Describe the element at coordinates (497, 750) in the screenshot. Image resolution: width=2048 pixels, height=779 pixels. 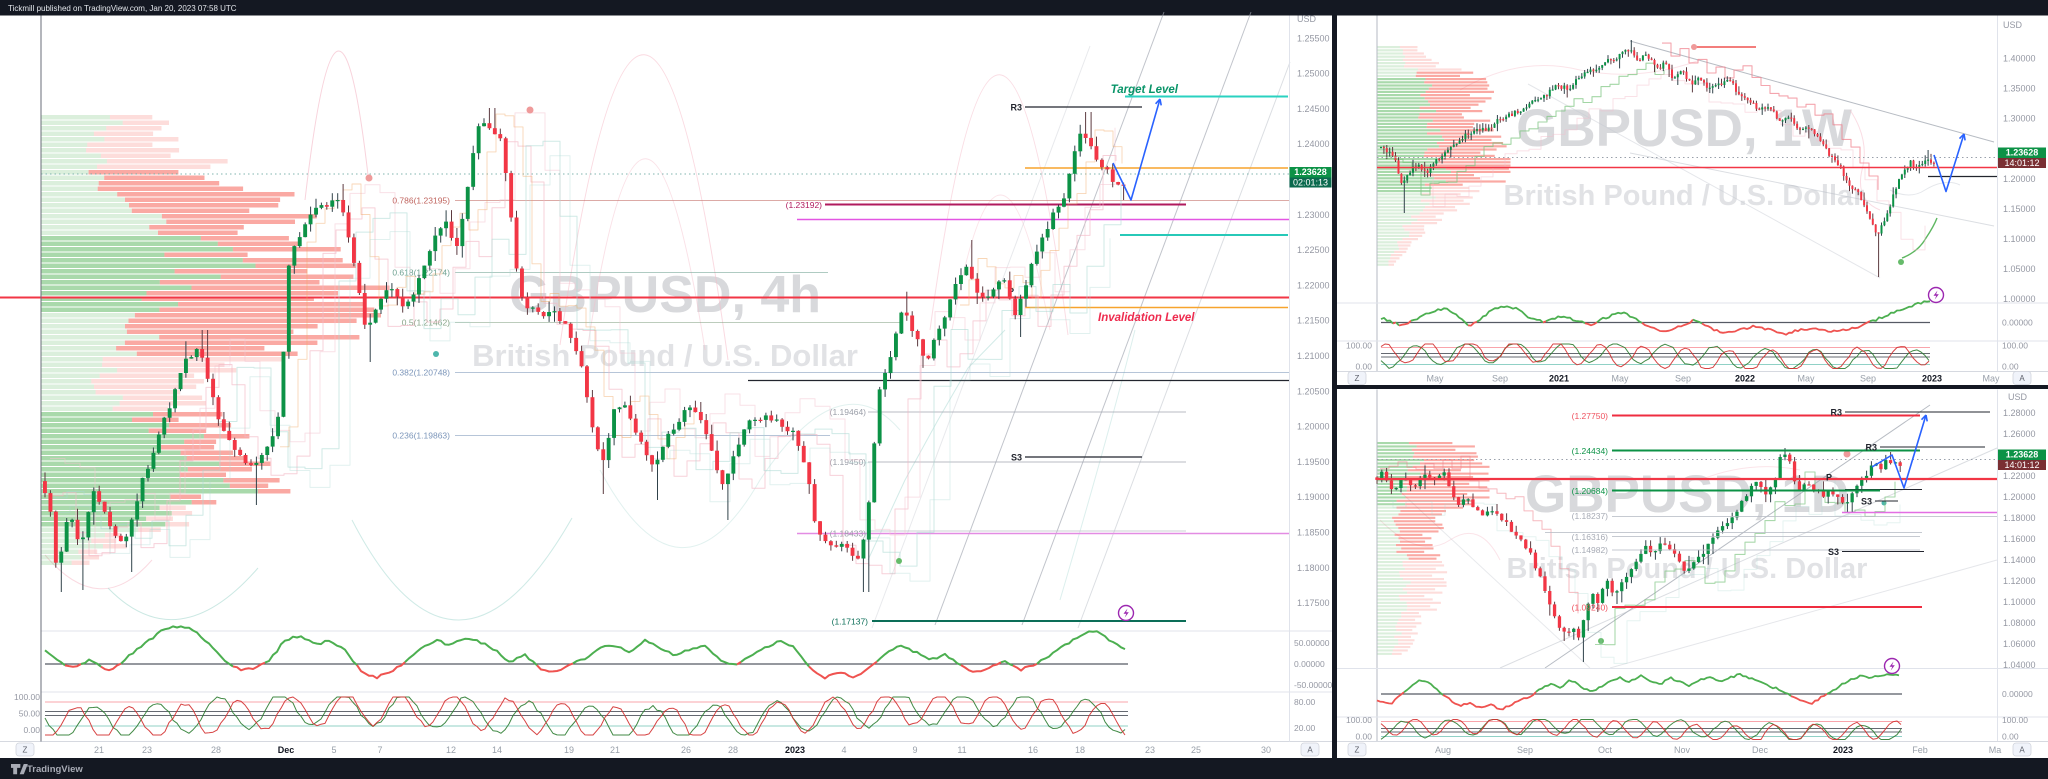
I see `svg-text: 14` at that location.